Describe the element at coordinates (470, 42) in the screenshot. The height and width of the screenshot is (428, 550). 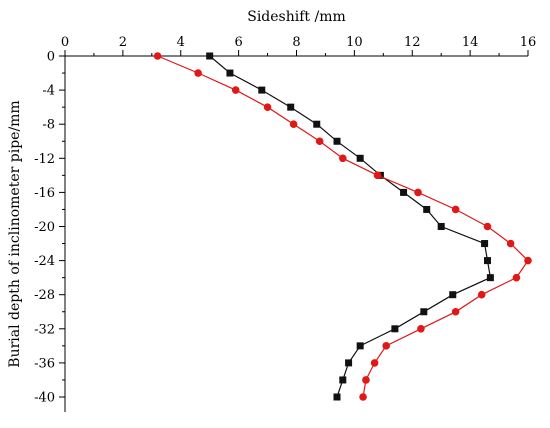
I see `x-tick-label: 14` at that location.